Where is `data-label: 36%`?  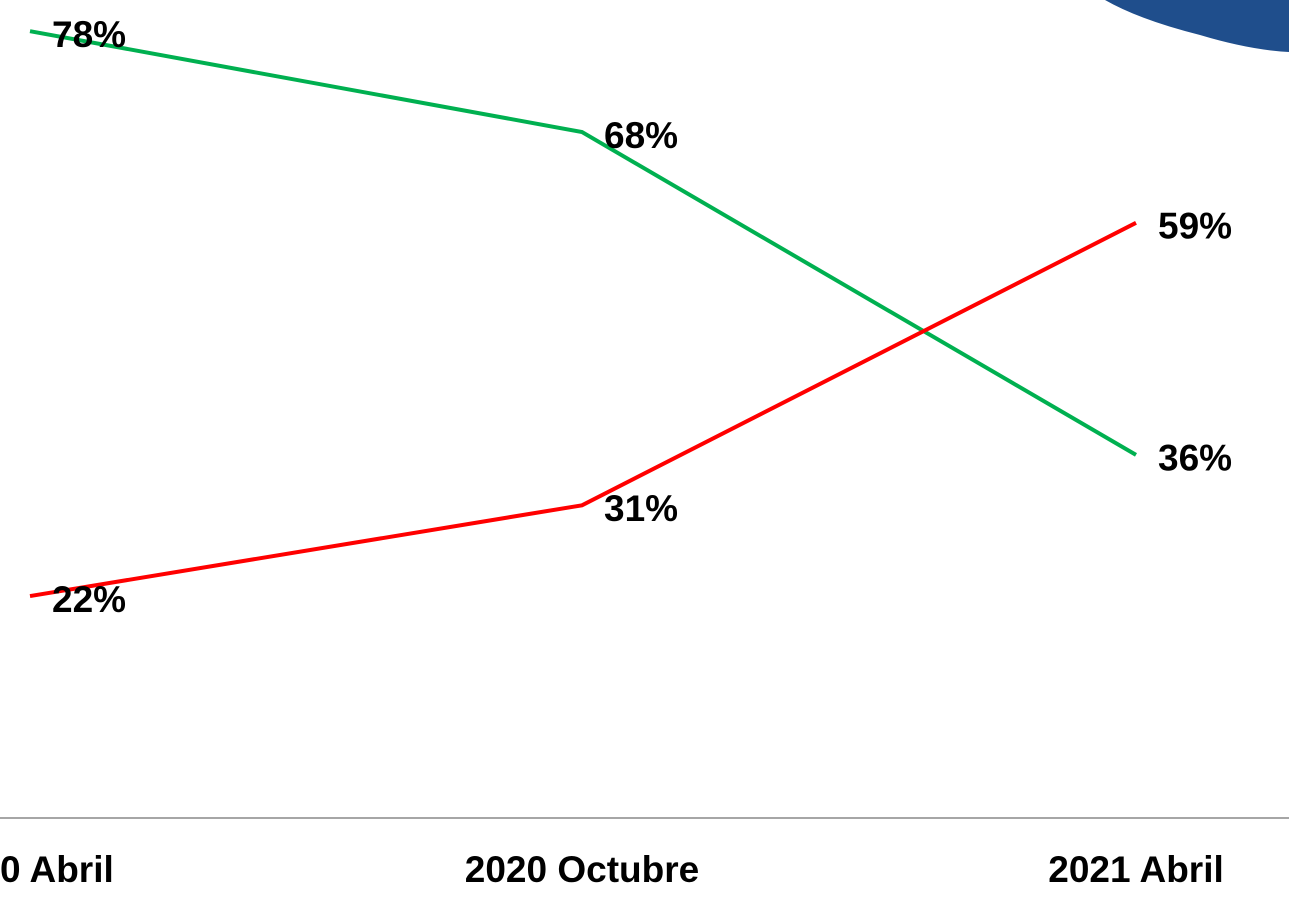 data-label: 36% is located at coordinates (1195, 458).